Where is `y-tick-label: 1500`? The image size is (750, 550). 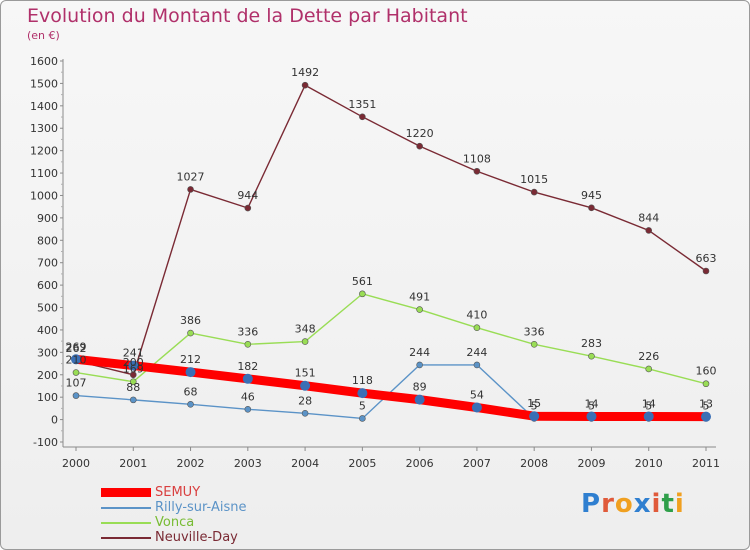 y-tick-label: 1500 is located at coordinates (44, 83).